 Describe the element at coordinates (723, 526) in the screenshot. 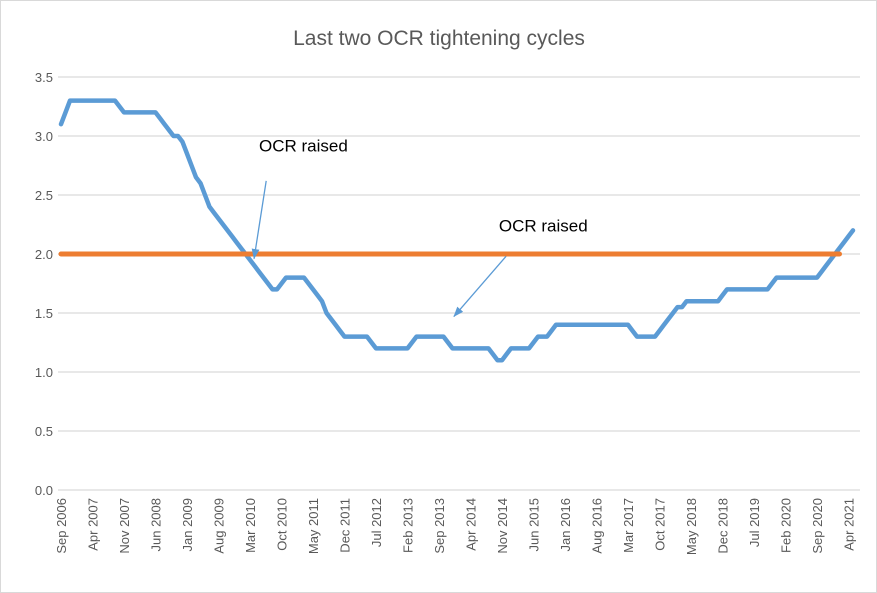

I see `x-axis-tick-label: Dec 2018` at that location.